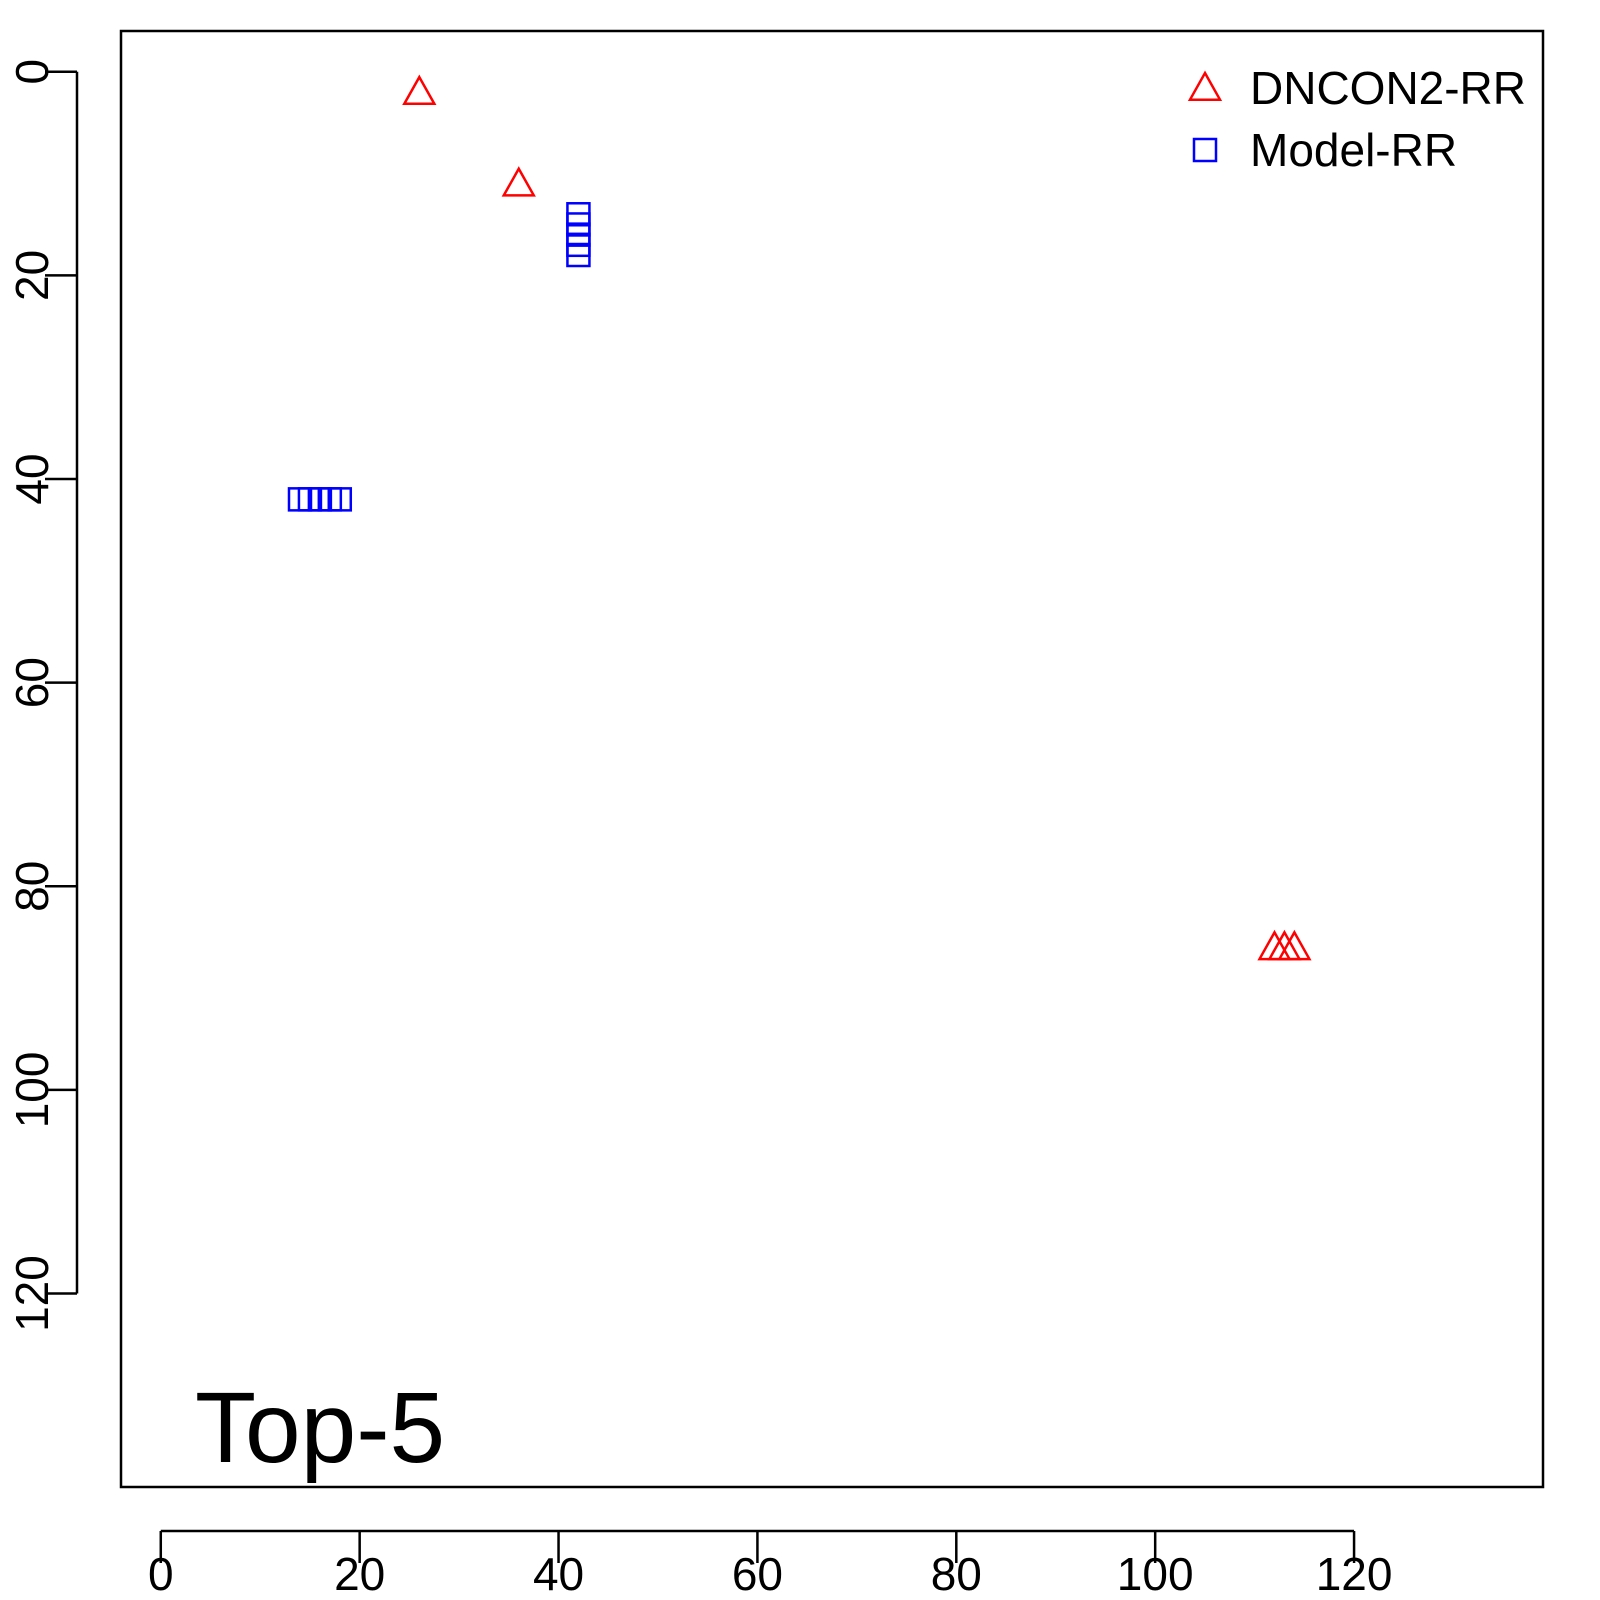  I want to click on panel-annotation: Top-5, so click(320, 1428).